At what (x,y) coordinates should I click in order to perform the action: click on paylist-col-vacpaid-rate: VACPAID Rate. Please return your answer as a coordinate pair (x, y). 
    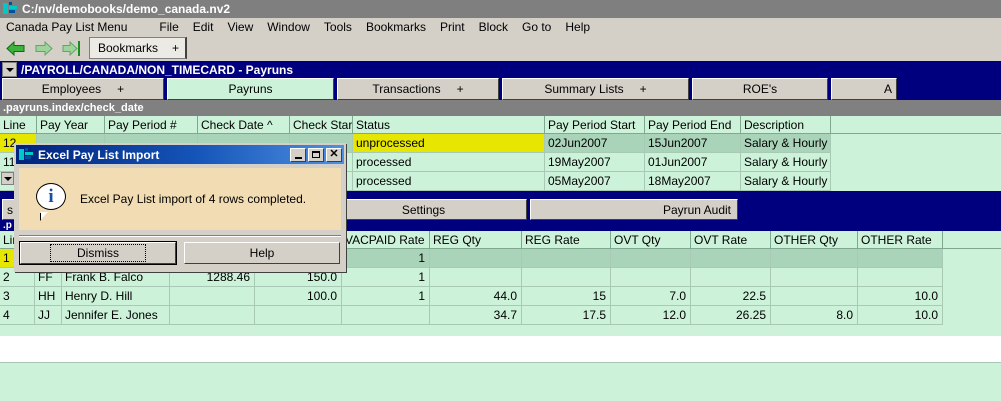
    Looking at the image, I should click on (386, 240).